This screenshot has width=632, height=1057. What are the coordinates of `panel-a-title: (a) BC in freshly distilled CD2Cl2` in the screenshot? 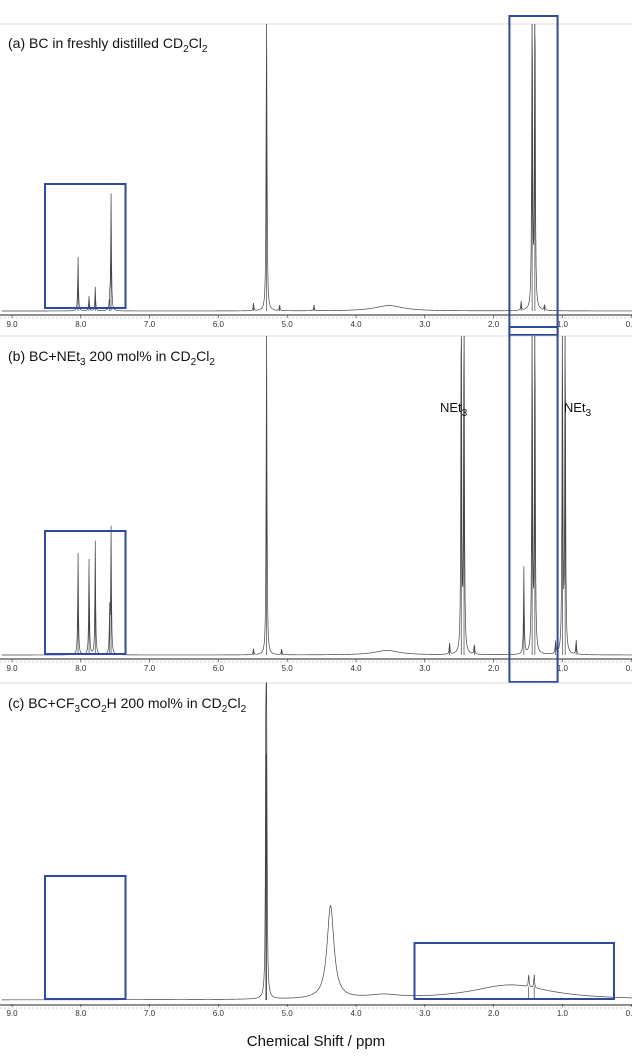 It's located at (108, 45).